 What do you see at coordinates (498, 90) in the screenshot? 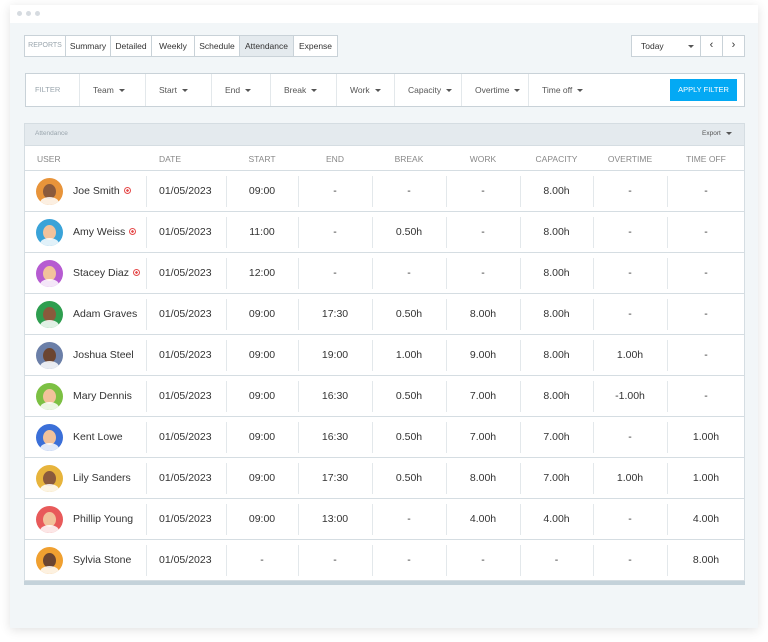
I see `filter-dropdown: Overtime` at bounding box center [498, 90].